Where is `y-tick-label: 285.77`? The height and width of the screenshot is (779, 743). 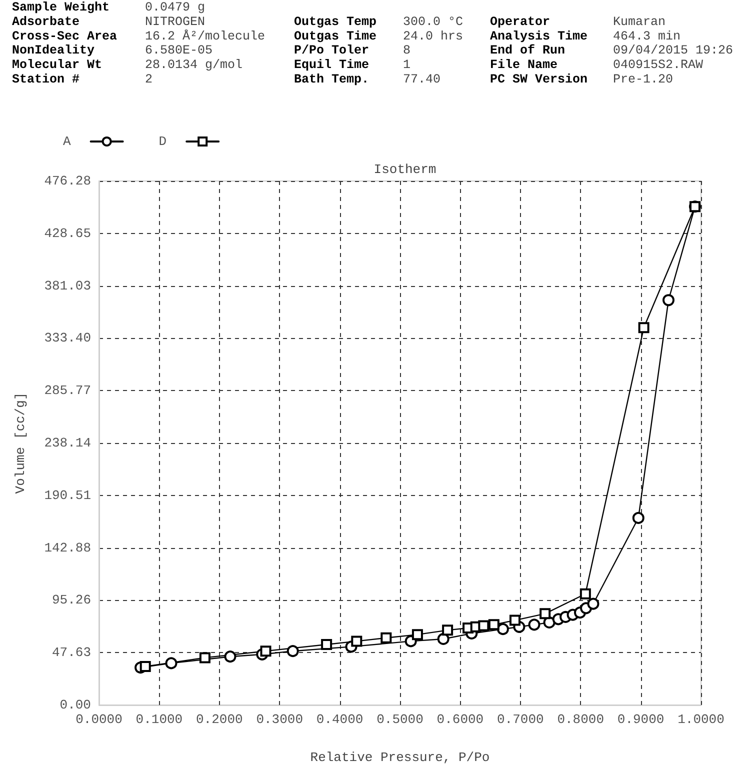
y-tick-label: 285.77 is located at coordinates (67, 390).